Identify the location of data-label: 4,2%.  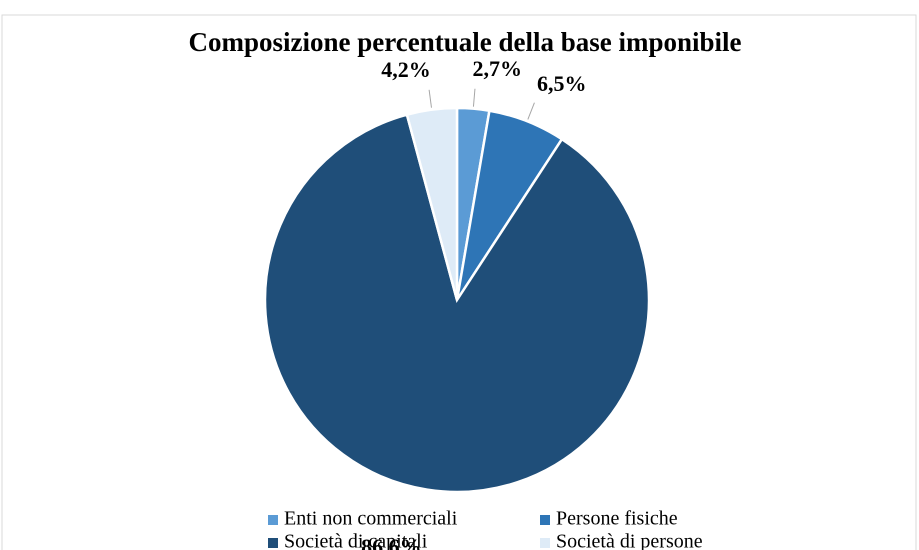
(406, 69).